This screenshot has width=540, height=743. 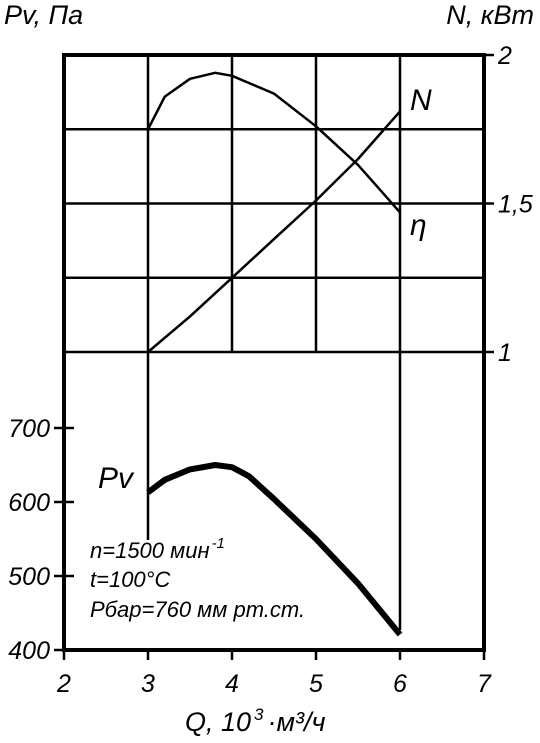 What do you see at coordinates (259, 714) in the screenshot?
I see `x-axis-title-exponent: 3` at bounding box center [259, 714].